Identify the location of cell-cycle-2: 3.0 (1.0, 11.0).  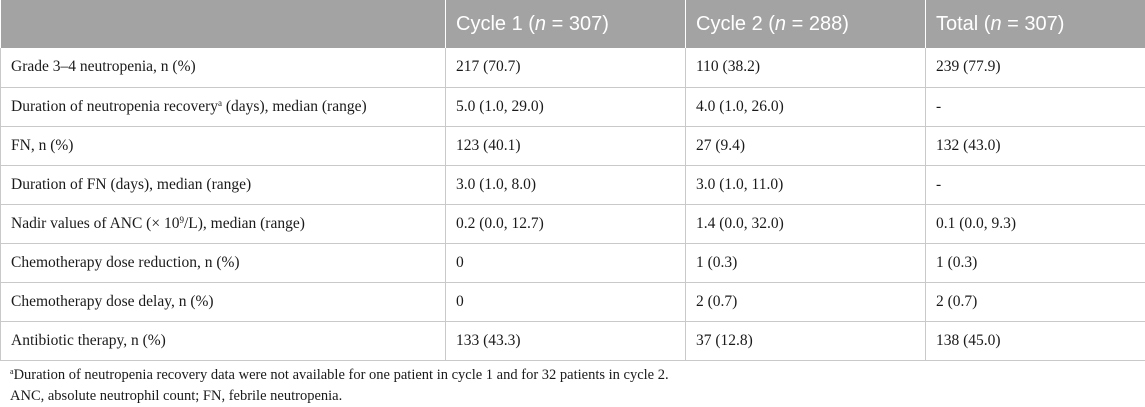
(806, 184).